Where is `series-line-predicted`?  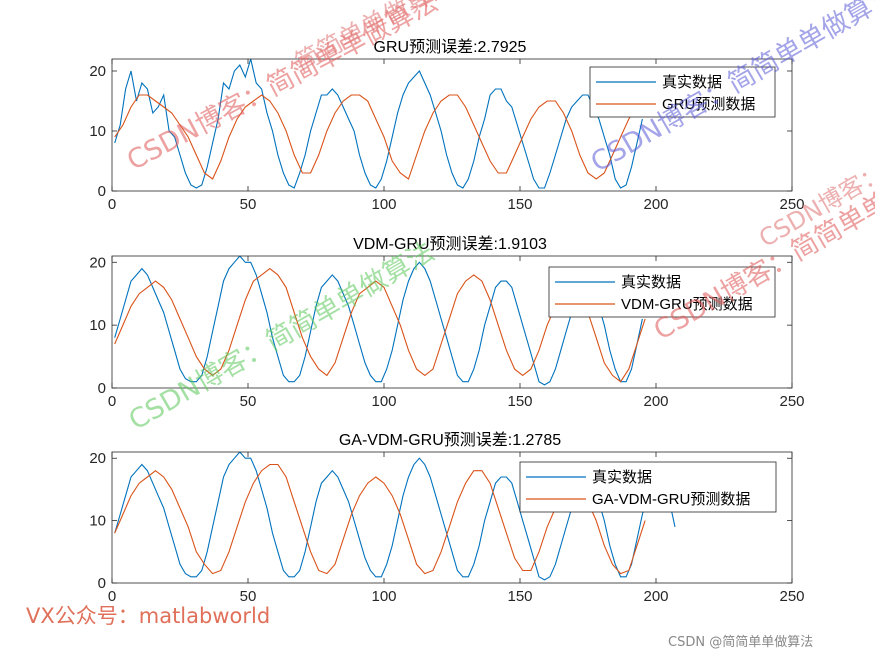 series-line-predicted is located at coordinates (380, 137).